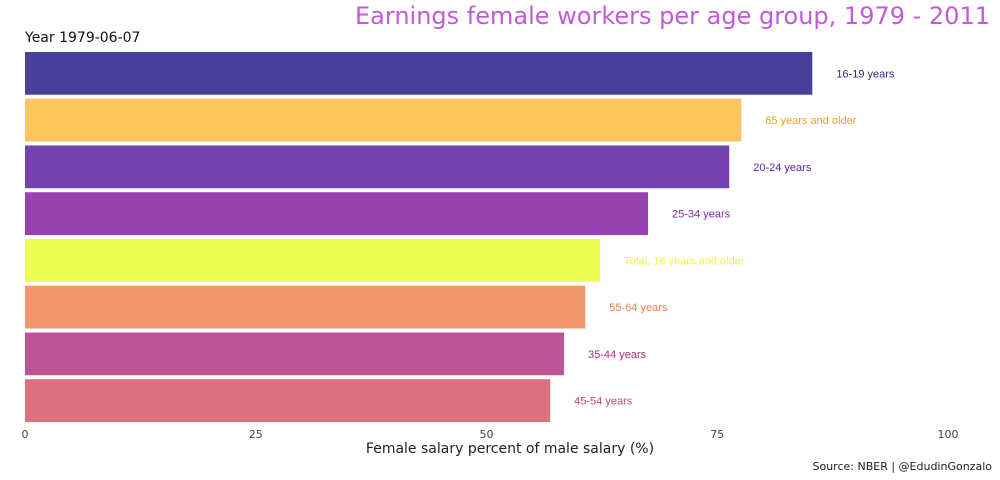 Image resolution: width=1000 pixels, height=480 pixels. What do you see at coordinates (419, 73) in the screenshot?
I see `bar-16-19-years` at bounding box center [419, 73].